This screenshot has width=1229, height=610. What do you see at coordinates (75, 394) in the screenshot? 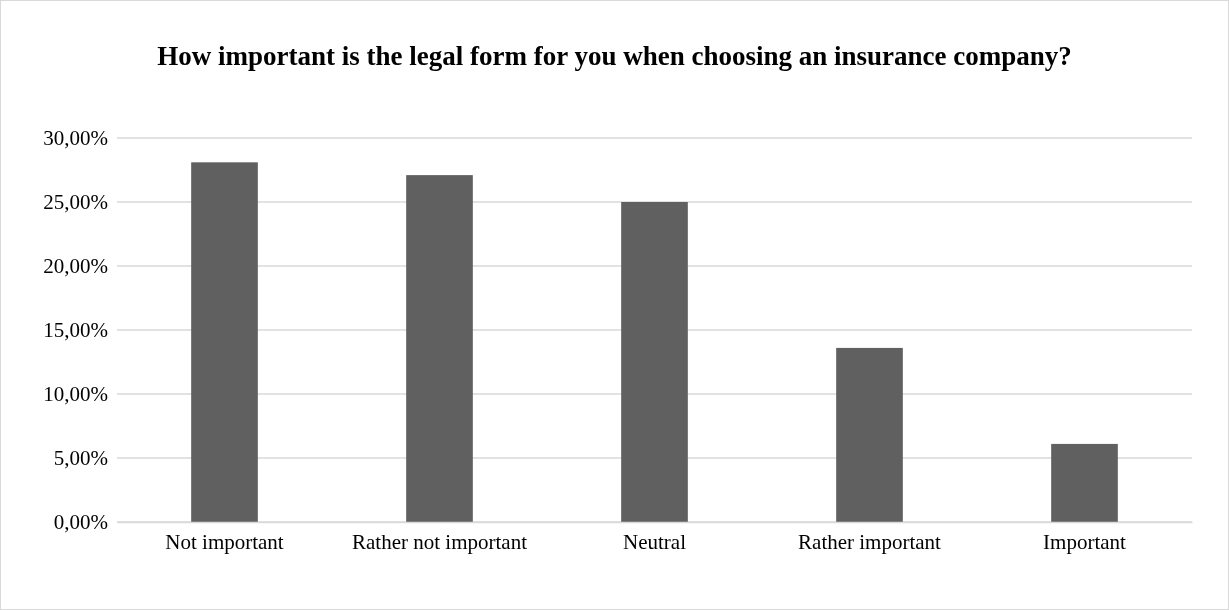
I see `y-tick-label: 10,00%` at bounding box center [75, 394].